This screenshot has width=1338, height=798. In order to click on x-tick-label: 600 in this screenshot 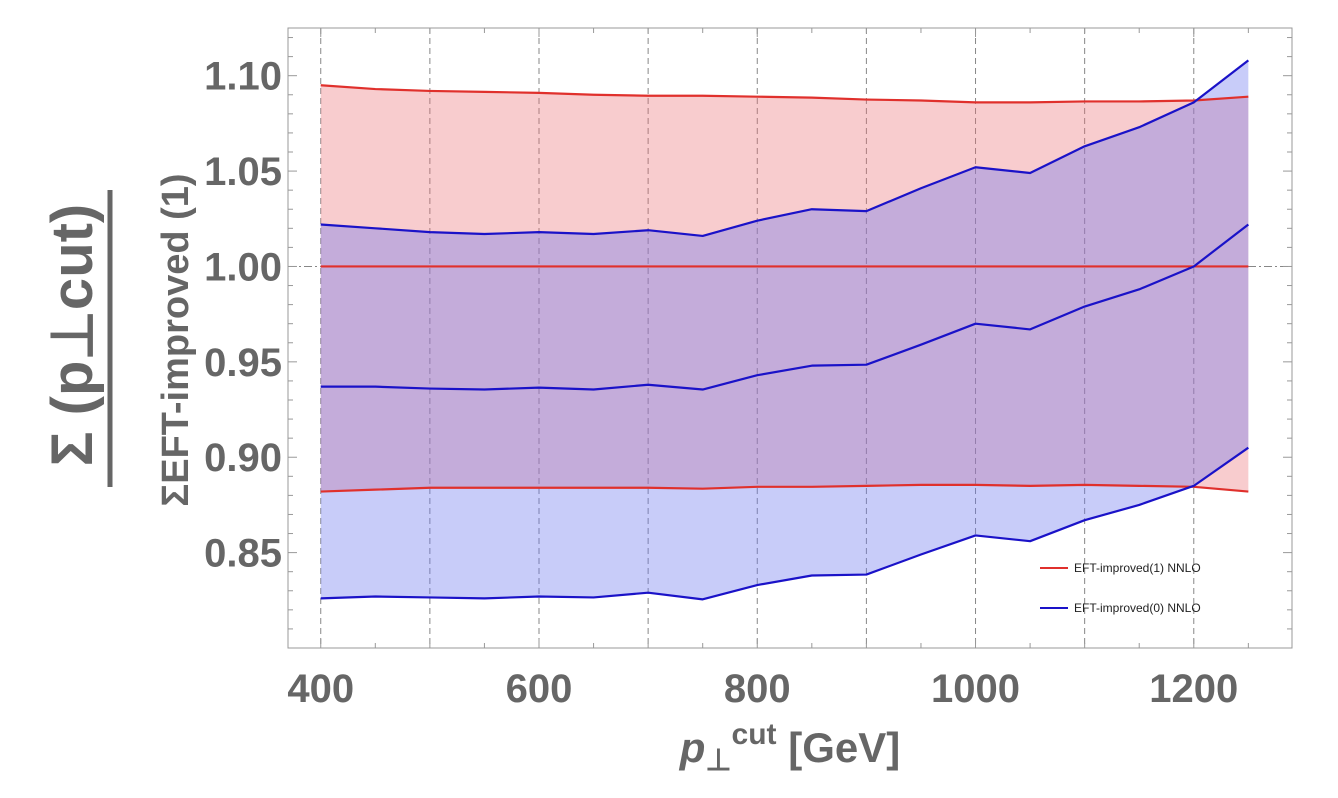, I will do `click(539, 689)`.